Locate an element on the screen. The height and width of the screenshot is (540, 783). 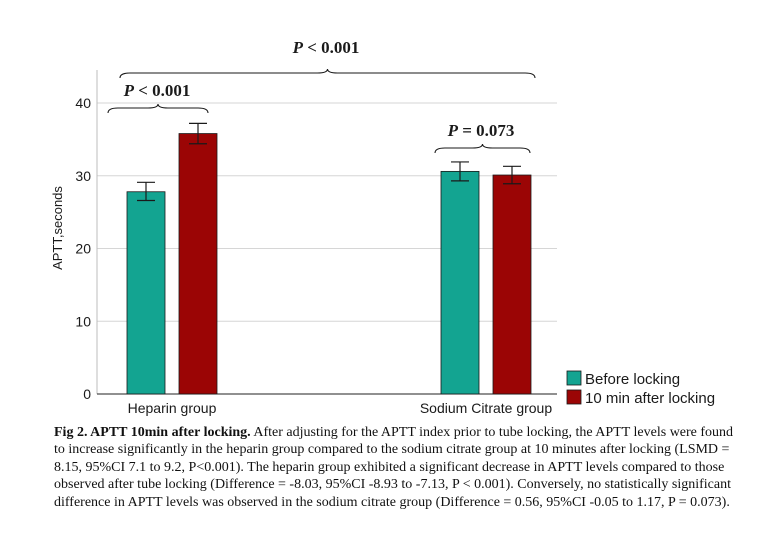
y-tick-label: 10 is located at coordinates (83, 321).